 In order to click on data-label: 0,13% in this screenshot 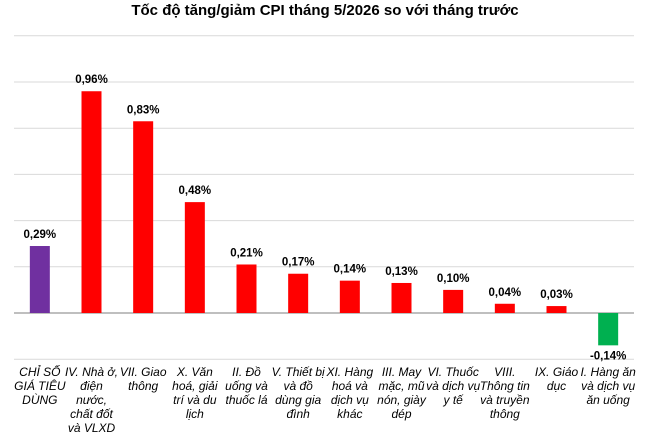, I will do `click(401, 272)`.